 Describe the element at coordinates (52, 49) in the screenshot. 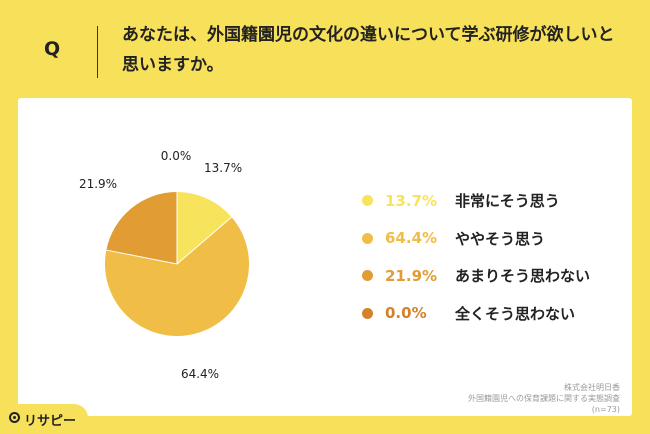

I see `question-mark: Q` at that location.